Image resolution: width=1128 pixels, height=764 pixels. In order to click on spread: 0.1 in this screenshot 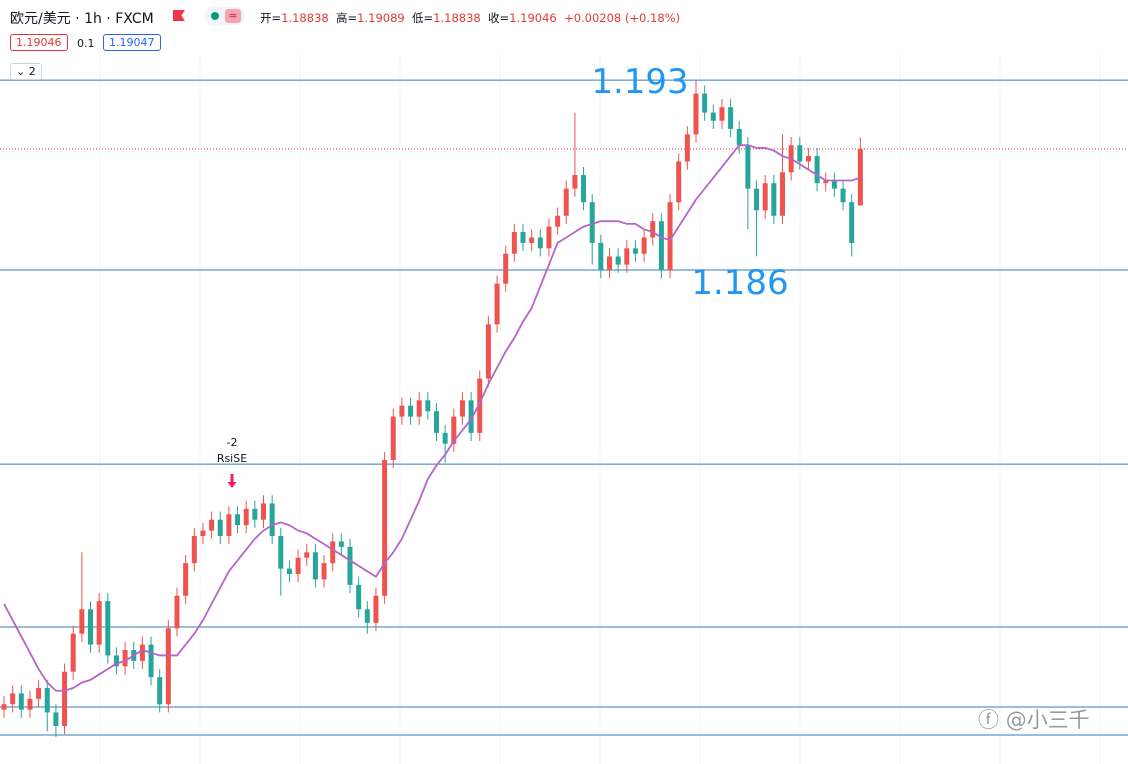, I will do `click(86, 43)`.